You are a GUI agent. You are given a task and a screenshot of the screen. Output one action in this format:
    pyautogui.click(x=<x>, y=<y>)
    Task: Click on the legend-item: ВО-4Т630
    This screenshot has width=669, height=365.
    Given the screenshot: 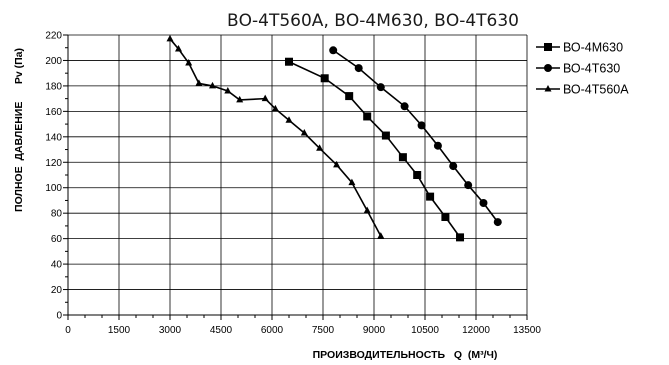 What is the action you would take?
    pyautogui.click(x=578, y=69)
    